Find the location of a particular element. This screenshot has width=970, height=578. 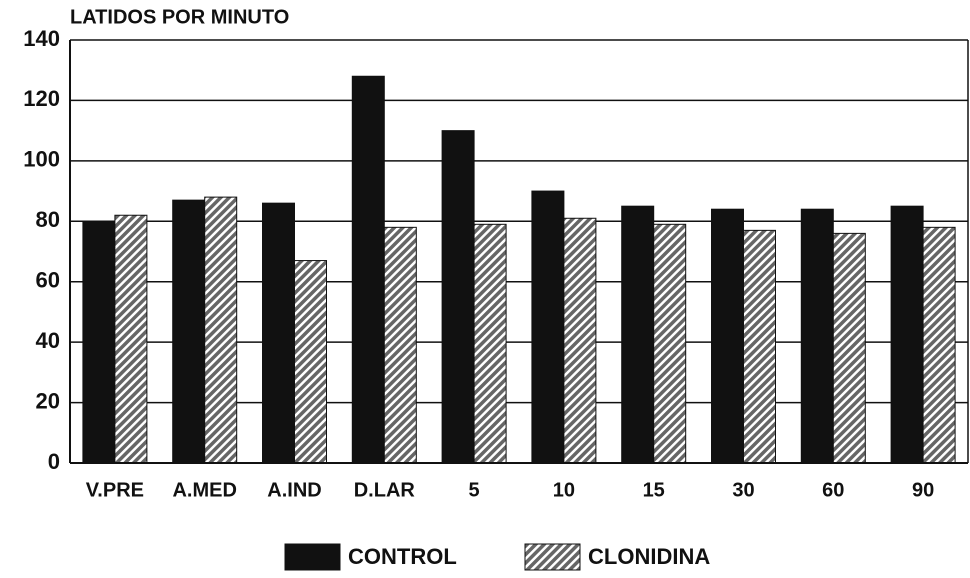

x-tick-label: A.MED is located at coordinates (204, 490).